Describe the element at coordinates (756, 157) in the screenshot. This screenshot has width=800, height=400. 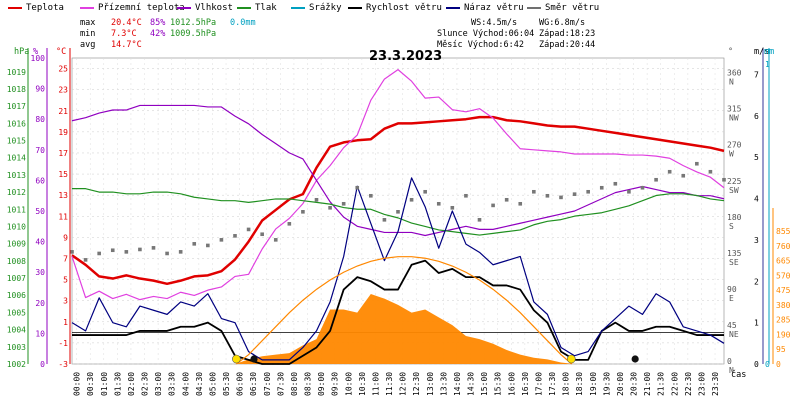
I see `axis-wind-tick: 5` at that location.